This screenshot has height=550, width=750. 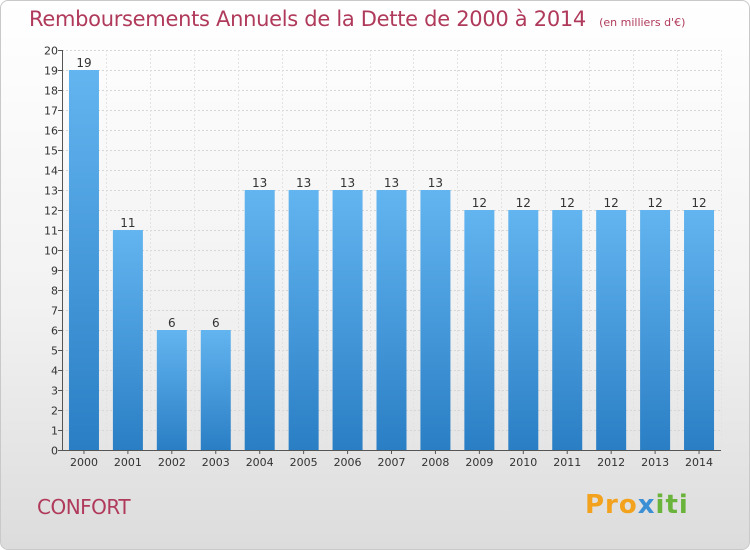 I want to click on y-tick-label: 8, so click(x=54, y=291).